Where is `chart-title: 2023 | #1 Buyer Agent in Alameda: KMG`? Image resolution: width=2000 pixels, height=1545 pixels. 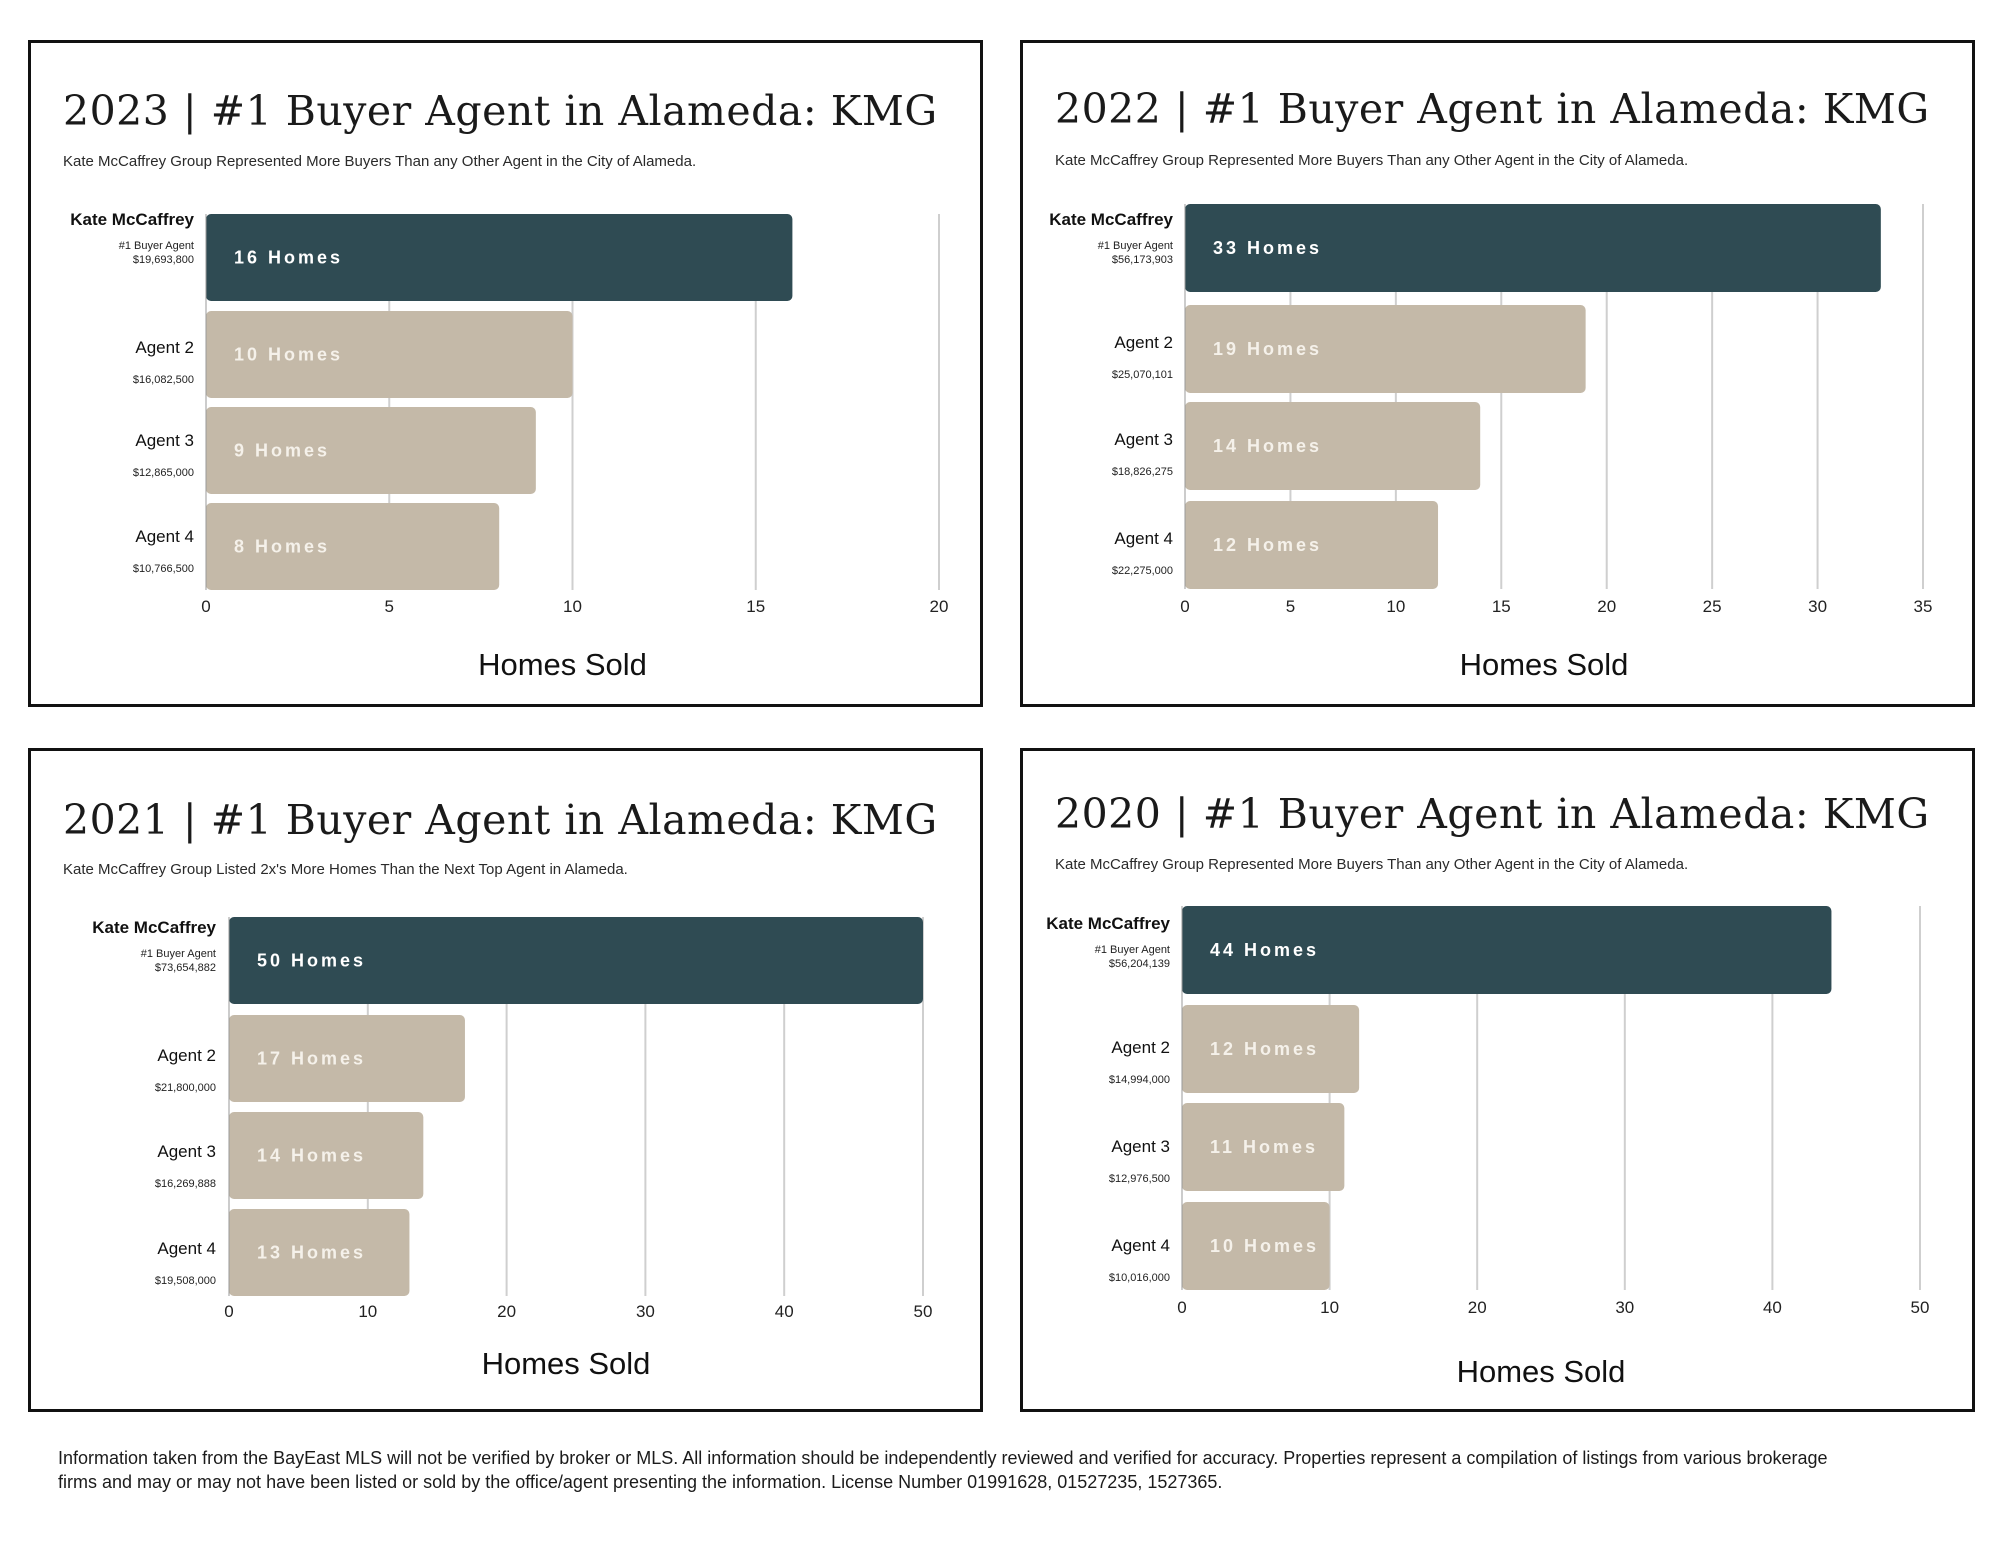
chart-title: 2023 | #1 Buyer Agent in Alameda: KMG is located at coordinates (500, 111).